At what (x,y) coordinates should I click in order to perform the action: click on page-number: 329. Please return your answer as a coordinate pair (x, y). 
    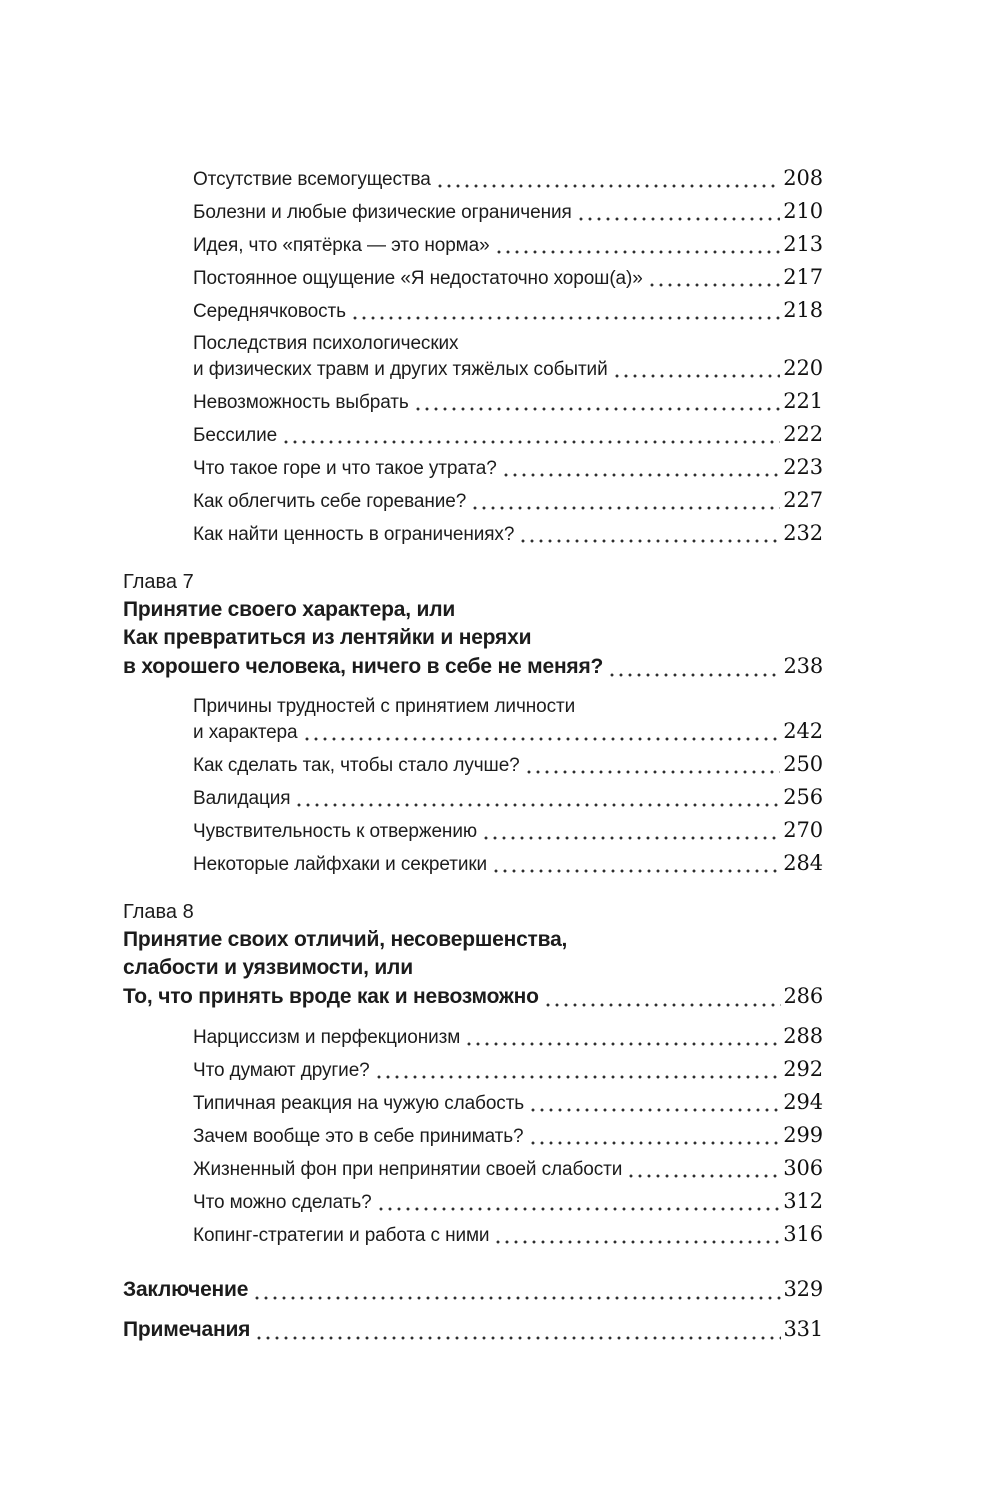
    Looking at the image, I should click on (803, 1289).